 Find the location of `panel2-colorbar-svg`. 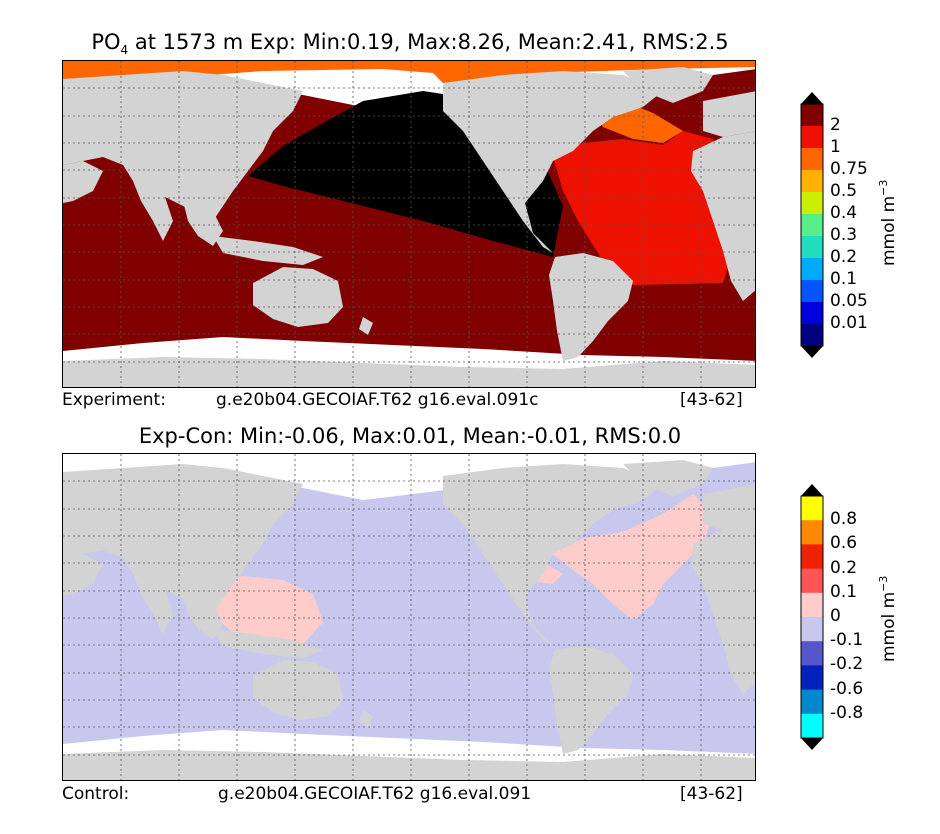

panel2-colorbar-svg is located at coordinates (812, 617).